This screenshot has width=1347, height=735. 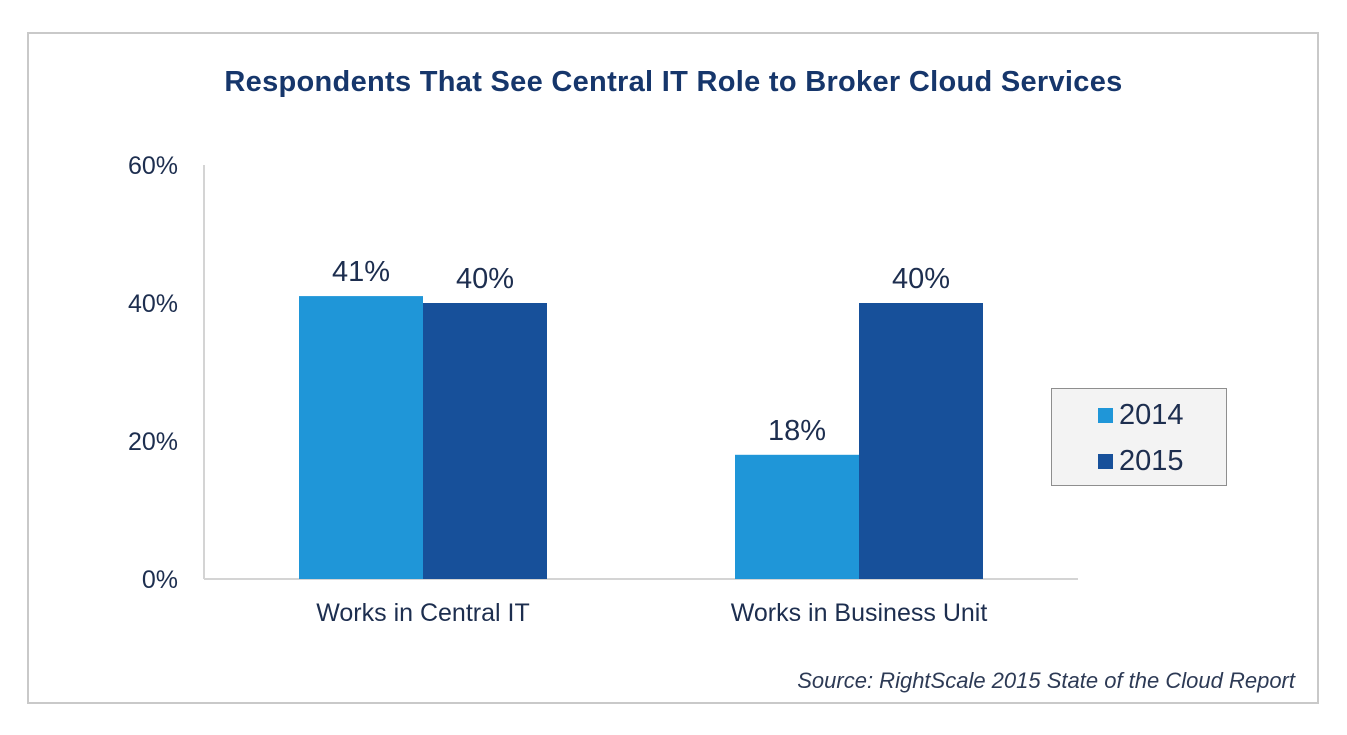 What do you see at coordinates (1151, 461) in the screenshot?
I see `legend-label-2015: 2015` at bounding box center [1151, 461].